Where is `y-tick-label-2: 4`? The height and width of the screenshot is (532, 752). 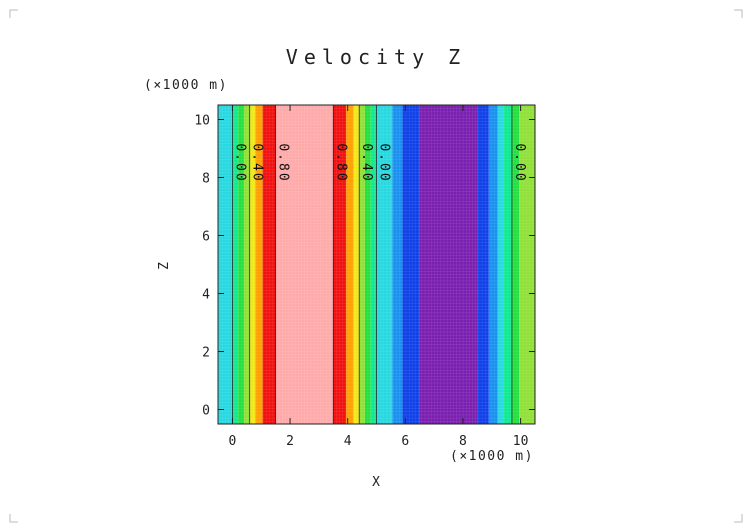
y-tick-label-2: 4 is located at coordinates (206, 295).